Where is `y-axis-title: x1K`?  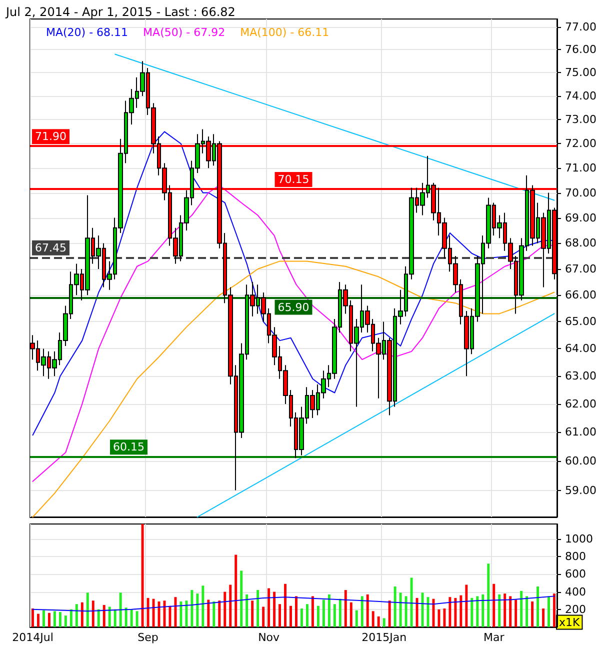
y-axis-title: x1K is located at coordinates (570, 622).